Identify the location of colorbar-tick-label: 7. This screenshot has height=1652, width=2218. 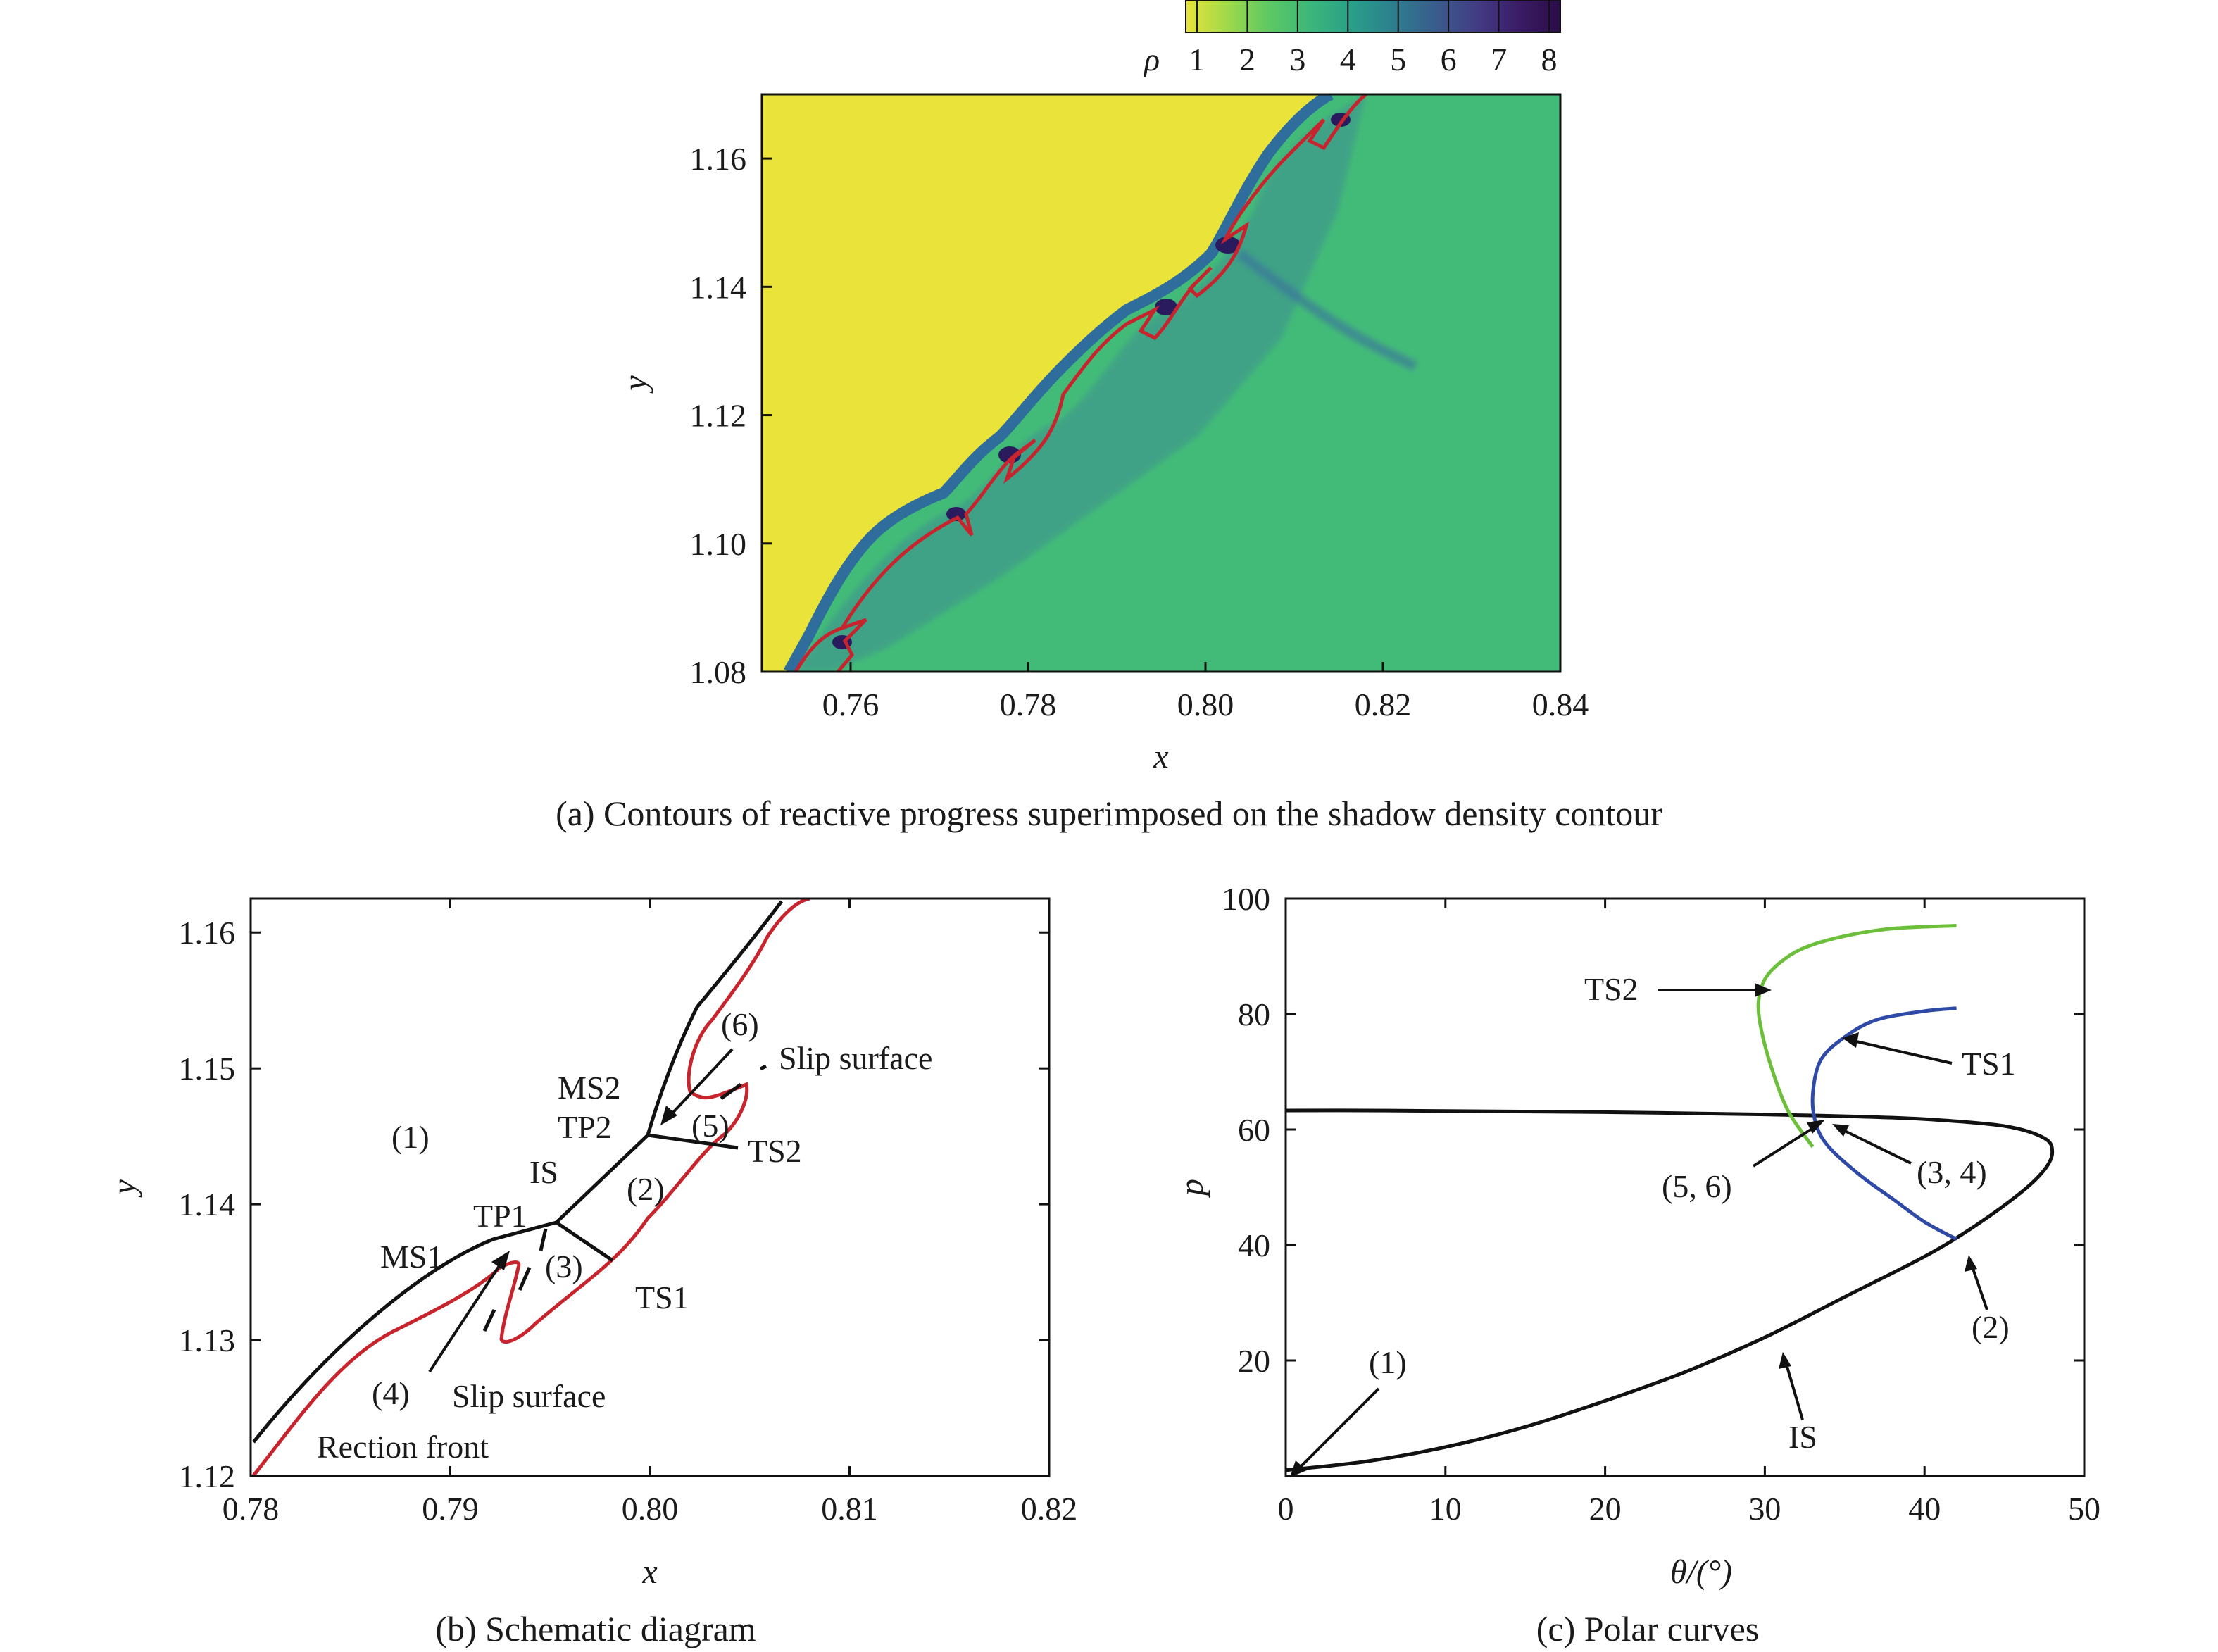
(1499, 60).